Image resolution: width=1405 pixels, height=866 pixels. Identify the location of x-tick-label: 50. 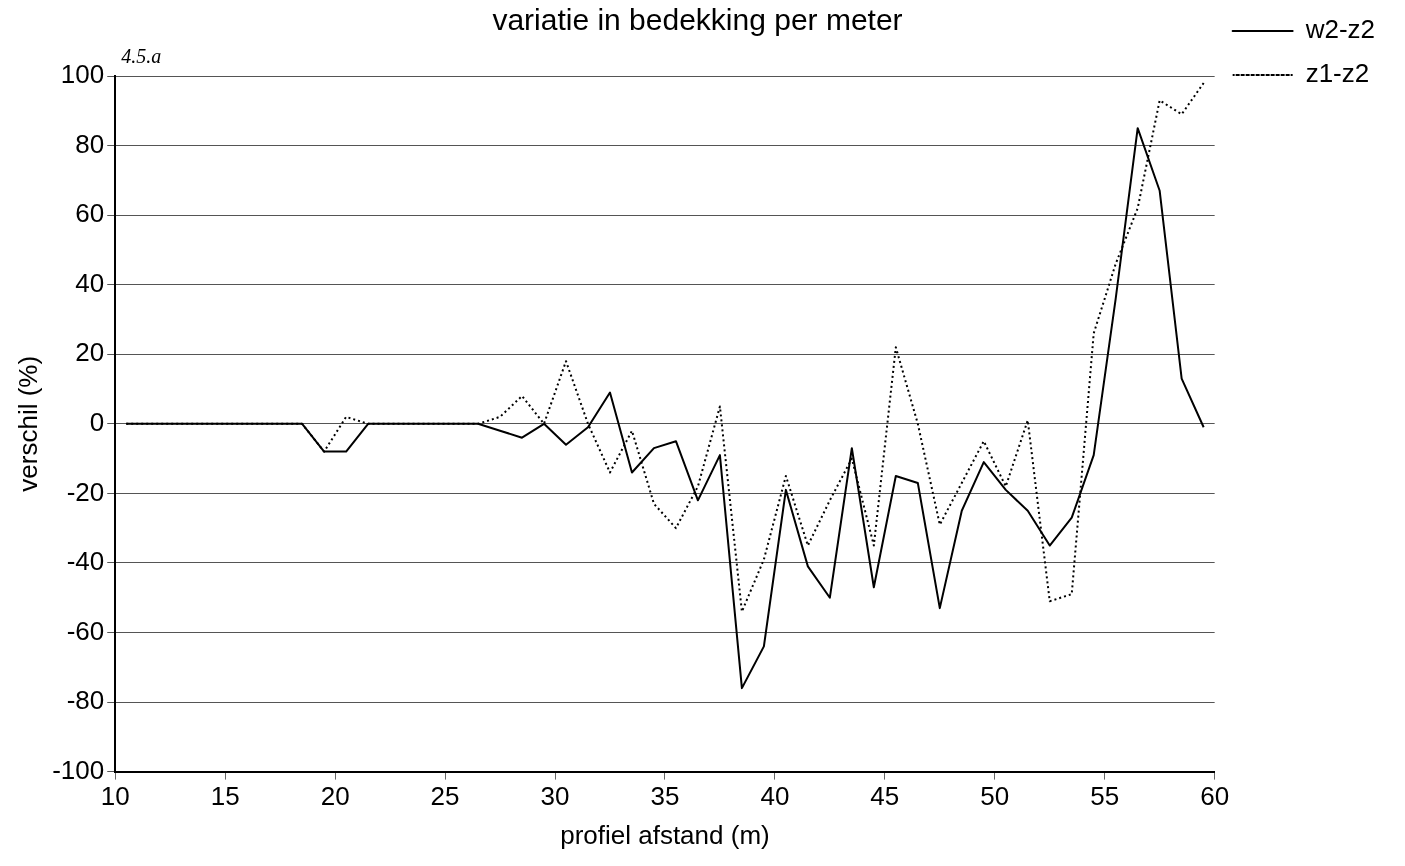
(995, 796).